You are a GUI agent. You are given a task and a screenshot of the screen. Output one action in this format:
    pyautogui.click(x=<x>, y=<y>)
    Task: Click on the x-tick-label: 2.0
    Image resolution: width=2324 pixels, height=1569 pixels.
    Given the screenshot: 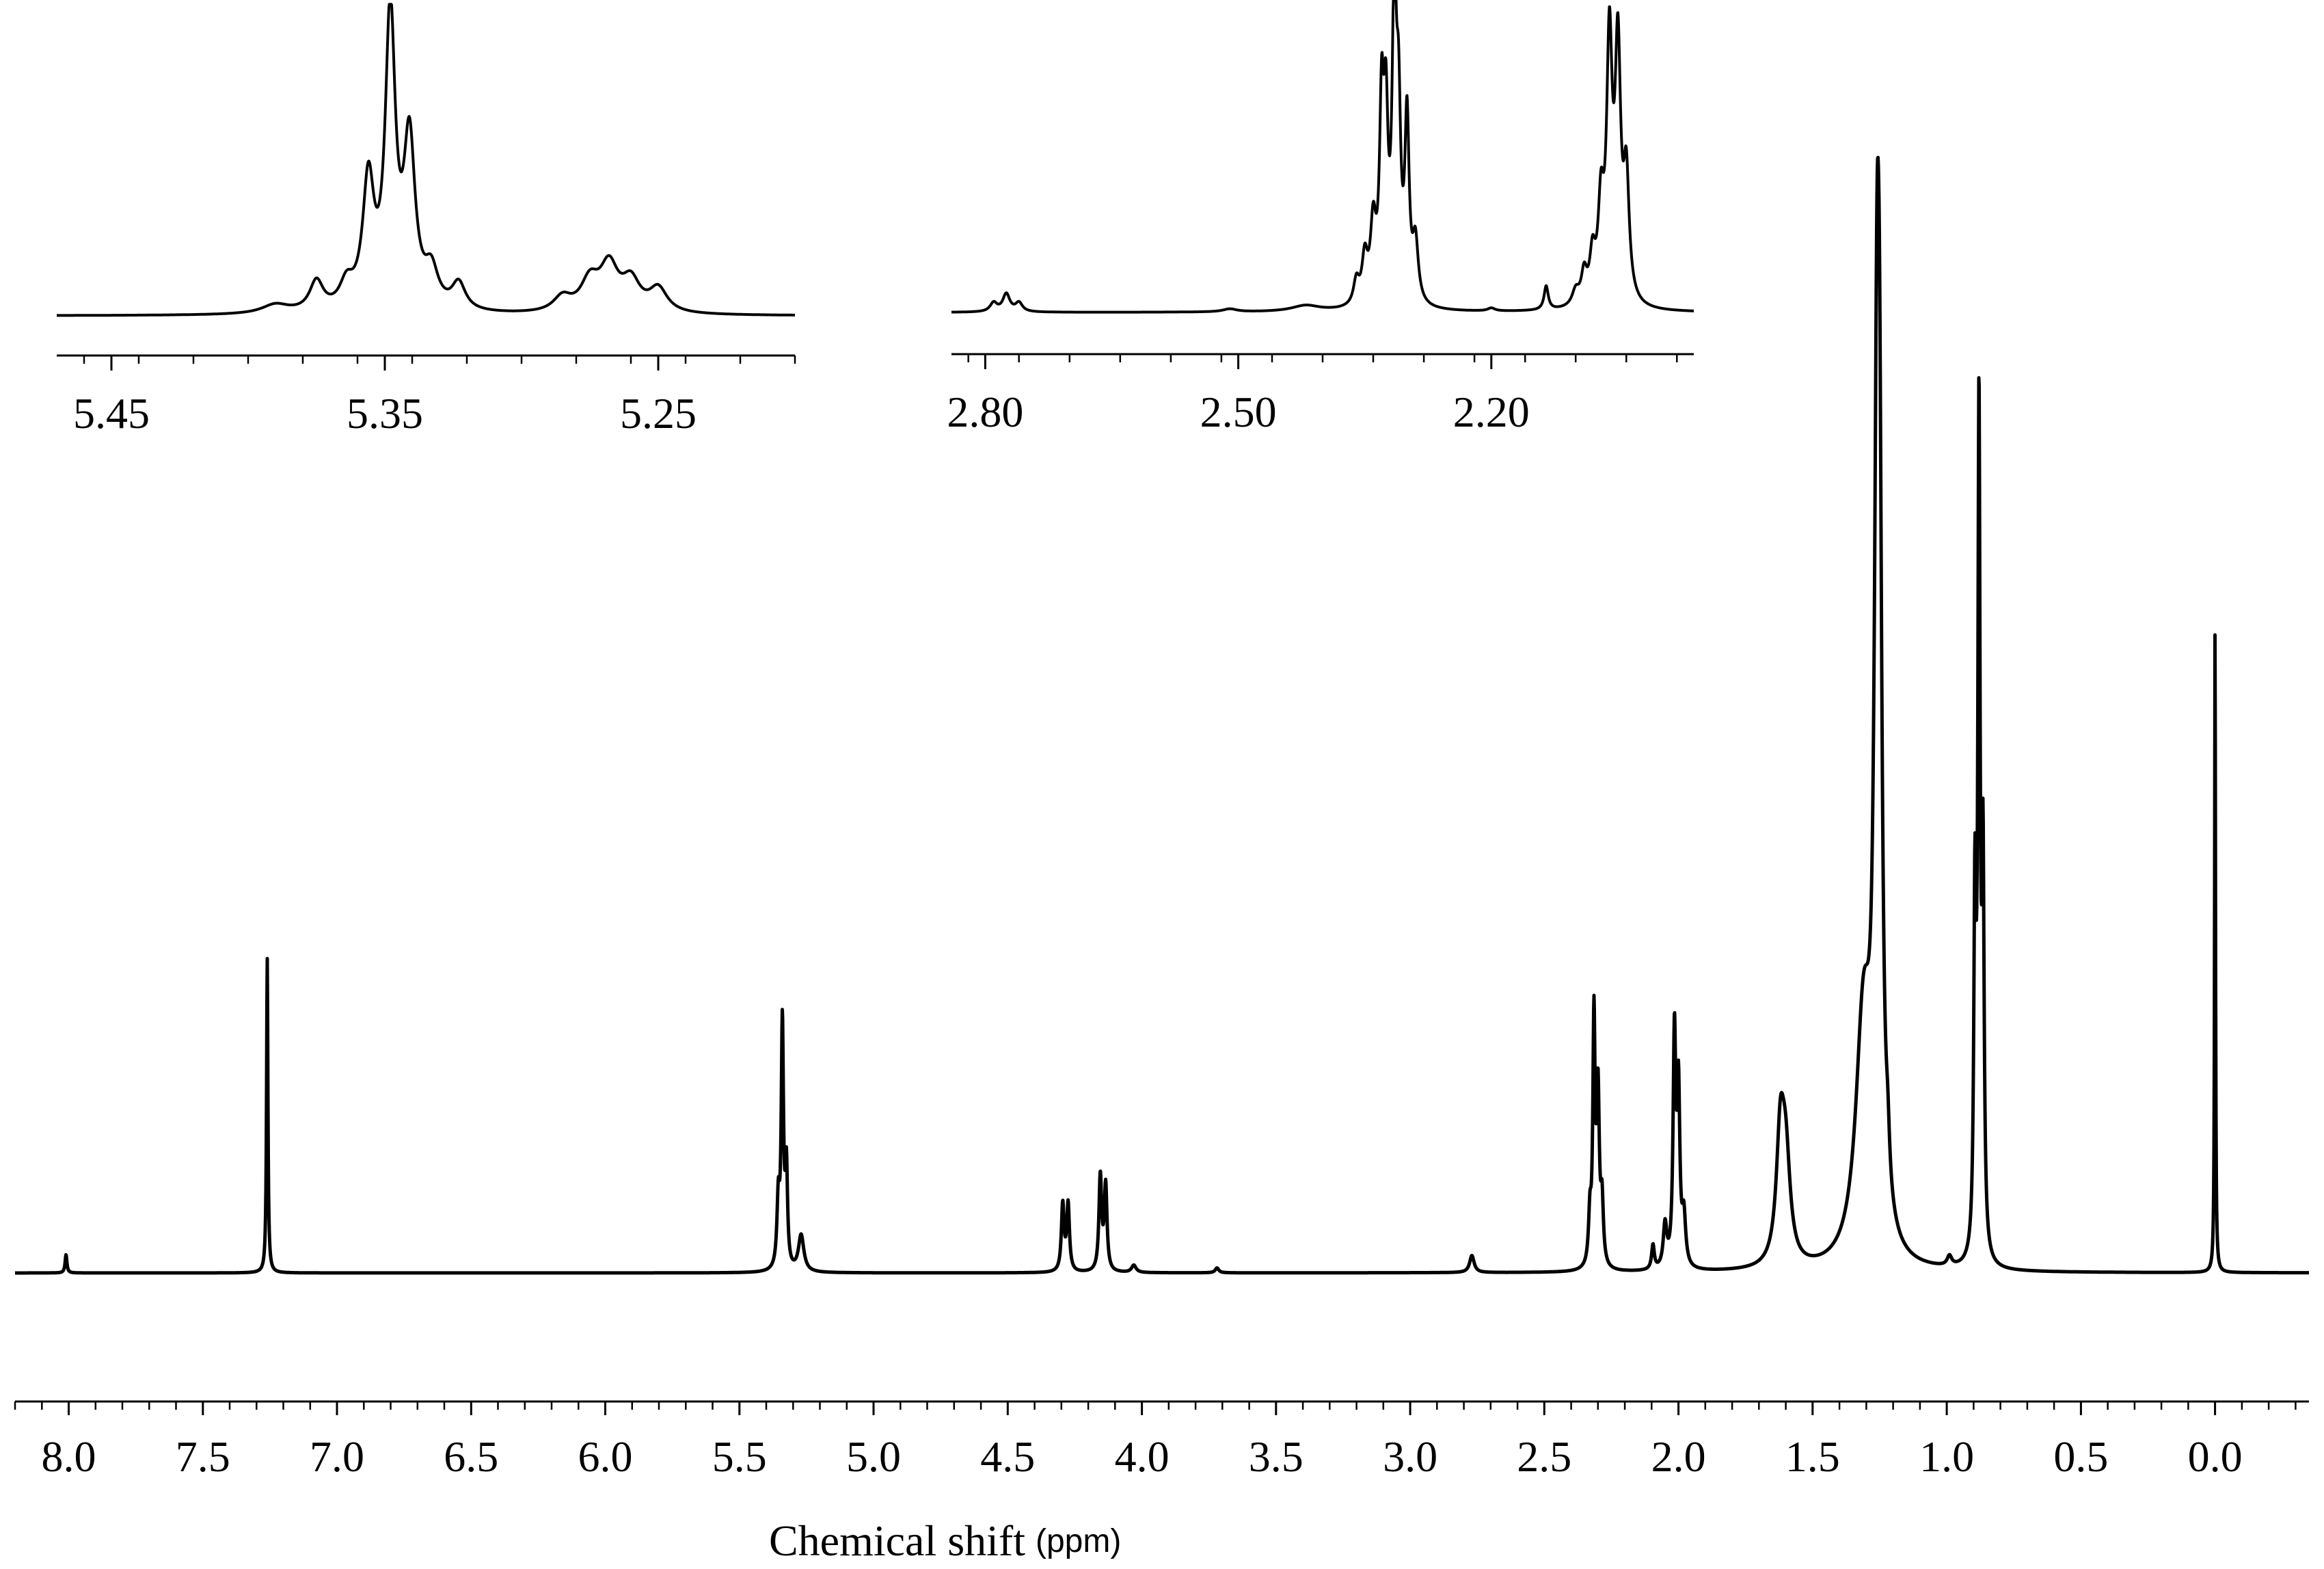 What is the action you would take?
    pyautogui.click(x=1678, y=1457)
    